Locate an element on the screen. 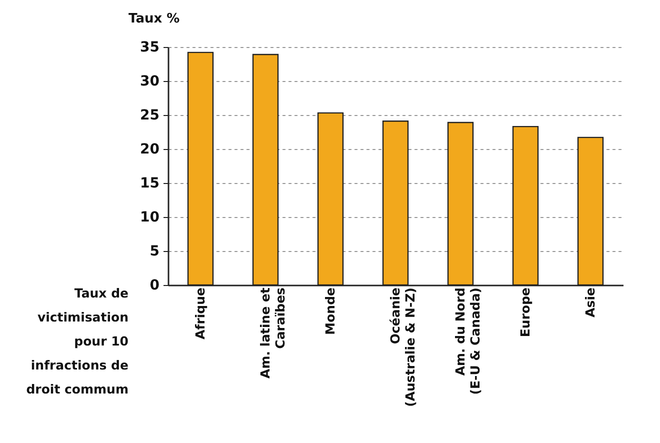  y-axis-title: Taux % is located at coordinates (154, 19).